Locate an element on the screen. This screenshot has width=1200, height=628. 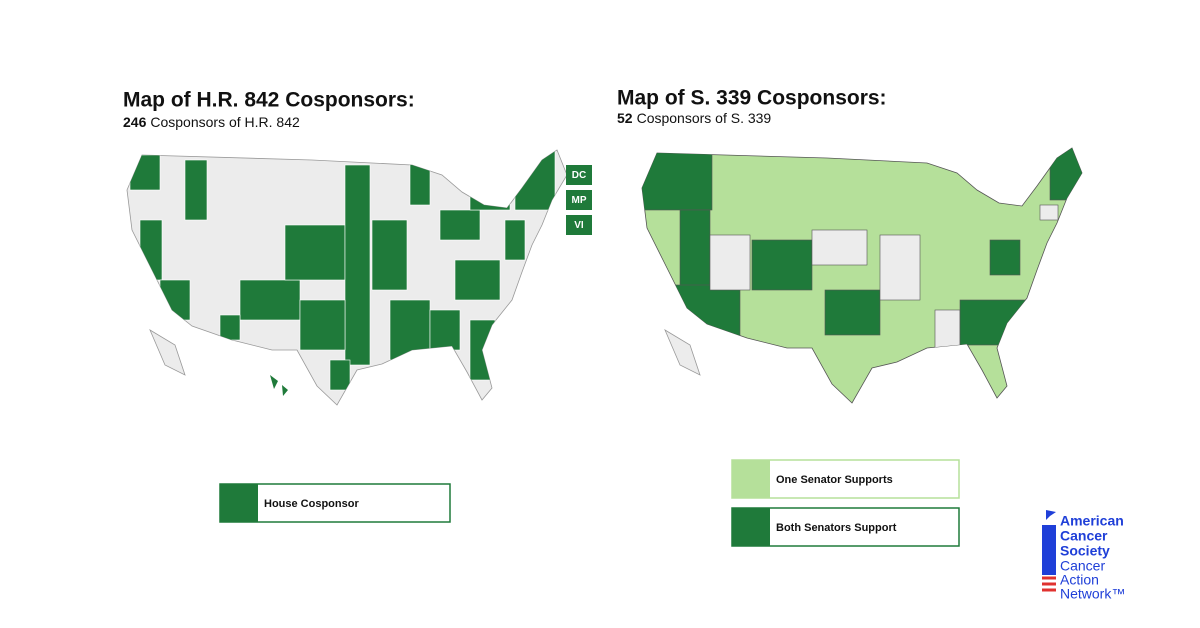
count: 52 is located at coordinates (625, 118).